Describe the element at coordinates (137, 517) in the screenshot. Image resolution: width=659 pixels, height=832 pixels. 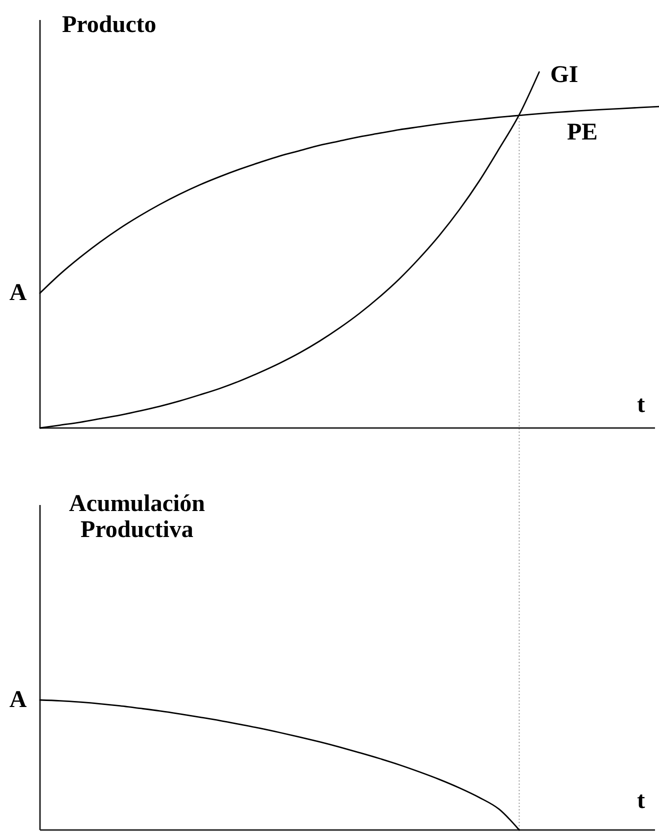
I see `y-axis-title: Acumulación Productiva` at that location.